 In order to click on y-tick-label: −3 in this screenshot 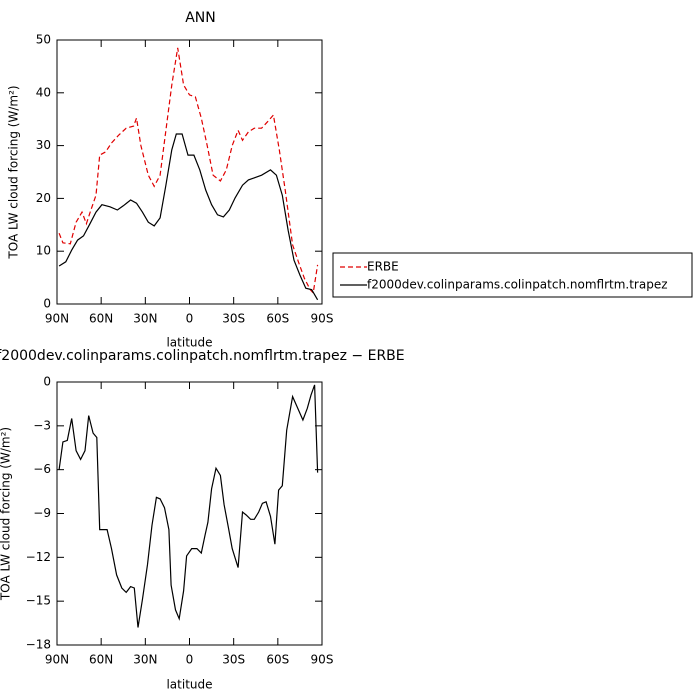, I will do `click(42, 425)`.